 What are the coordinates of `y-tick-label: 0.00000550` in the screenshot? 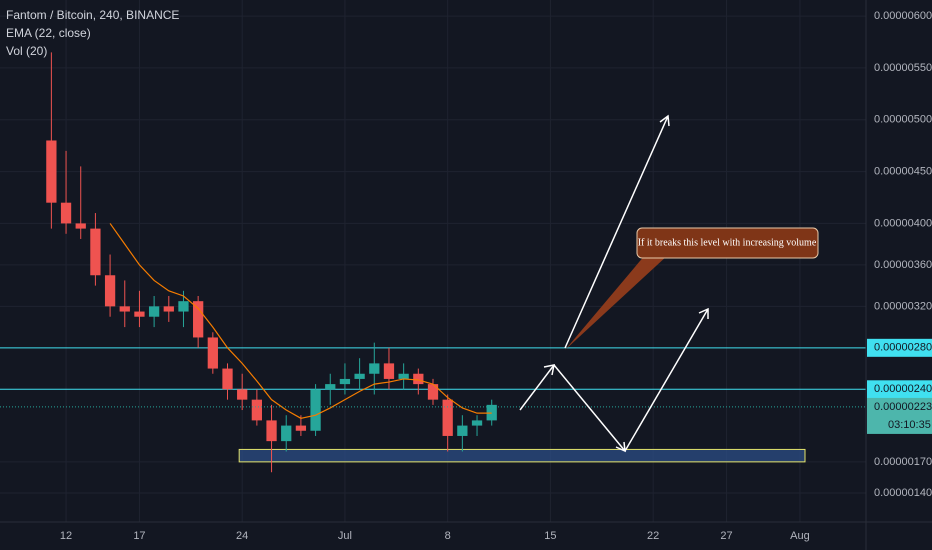 It's located at (903, 68).